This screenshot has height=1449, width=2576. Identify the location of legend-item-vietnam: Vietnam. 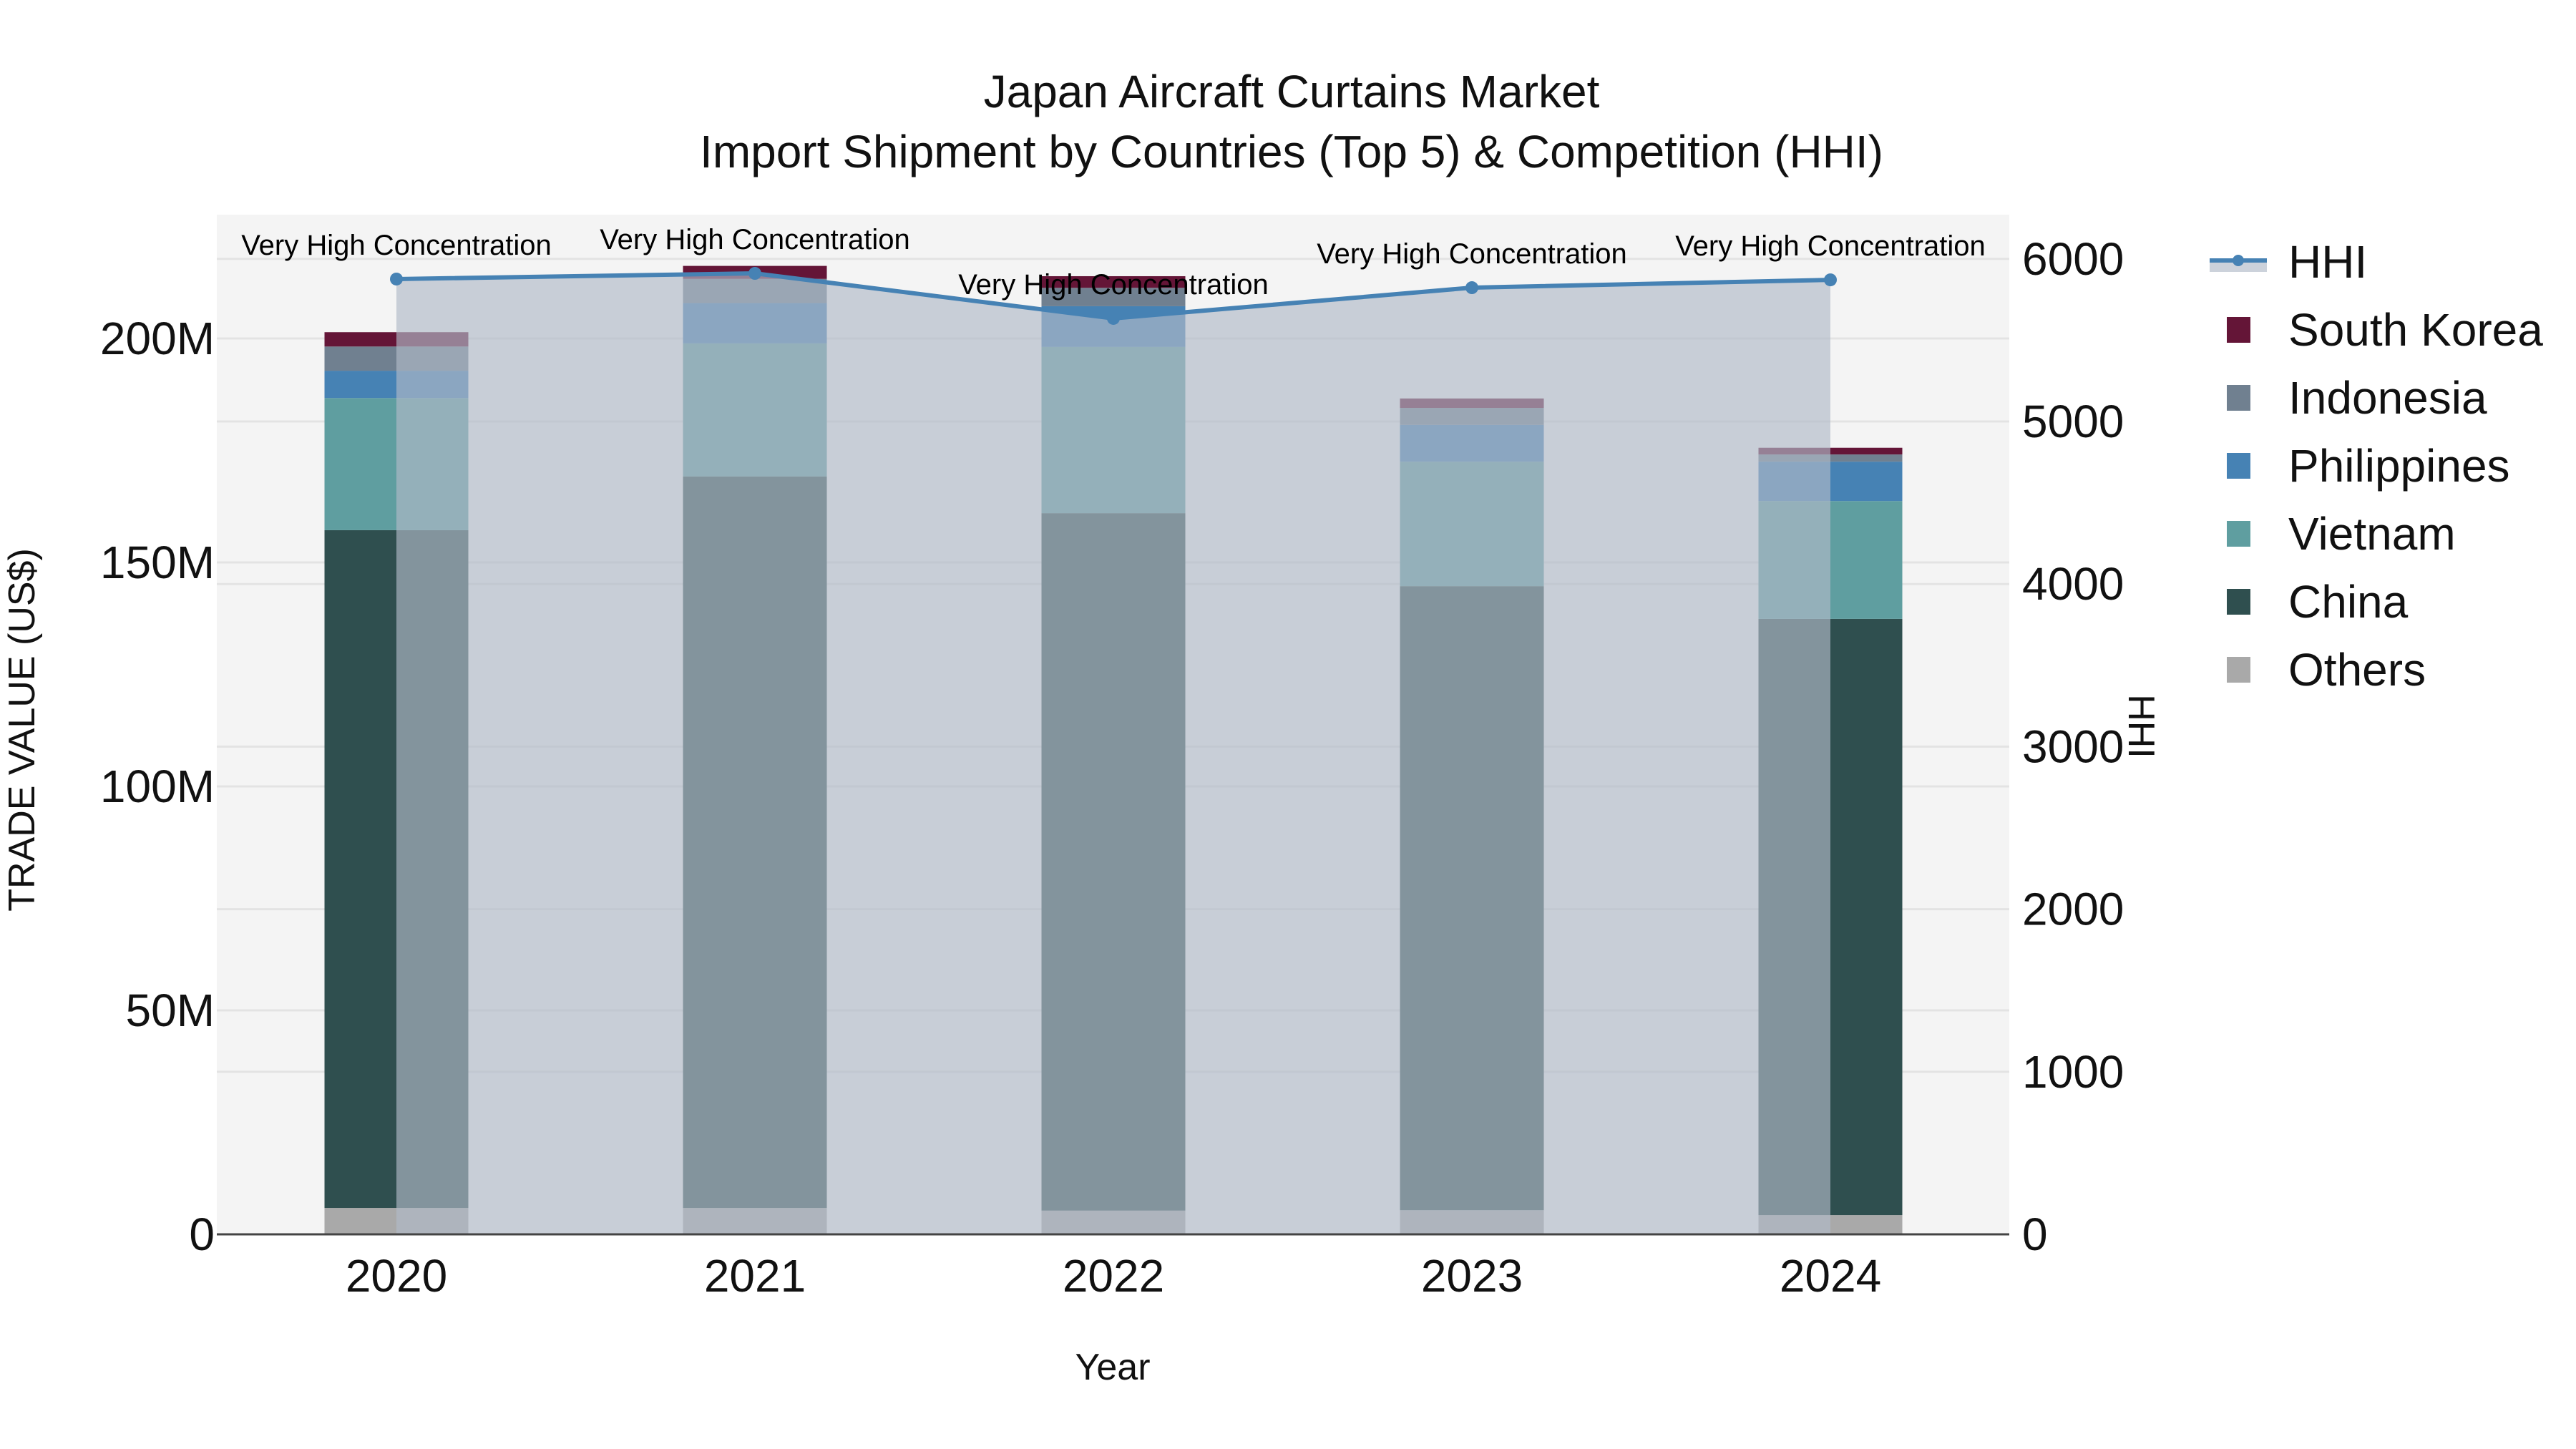
(2341, 534).